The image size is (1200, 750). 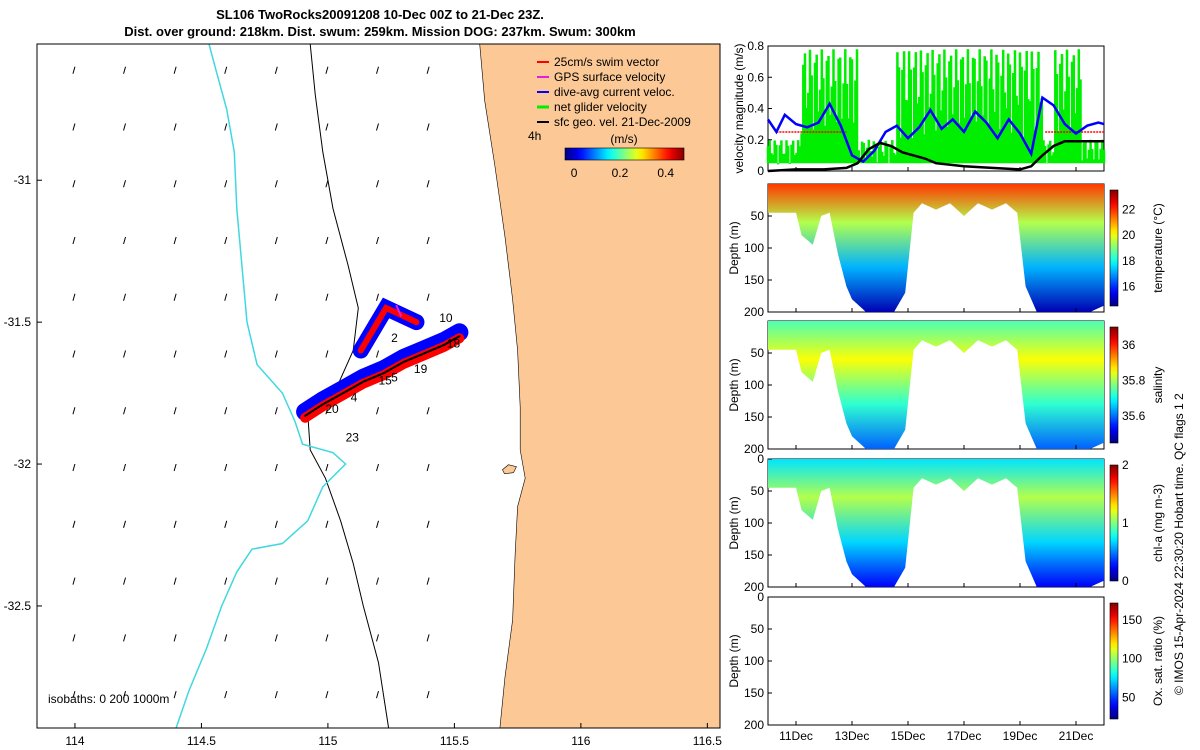 What do you see at coordinates (1134, 416) in the screenshot?
I see `section-colorbar-tick: 35.6` at bounding box center [1134, 416].